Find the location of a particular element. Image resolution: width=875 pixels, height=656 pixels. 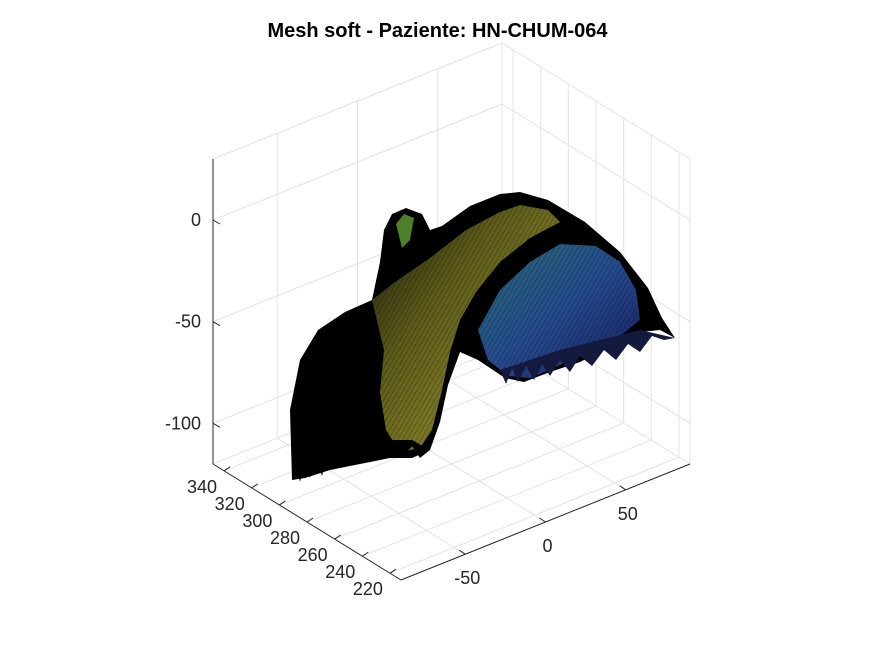

y-tick-label: 340 is located at coordinates (202, 487).